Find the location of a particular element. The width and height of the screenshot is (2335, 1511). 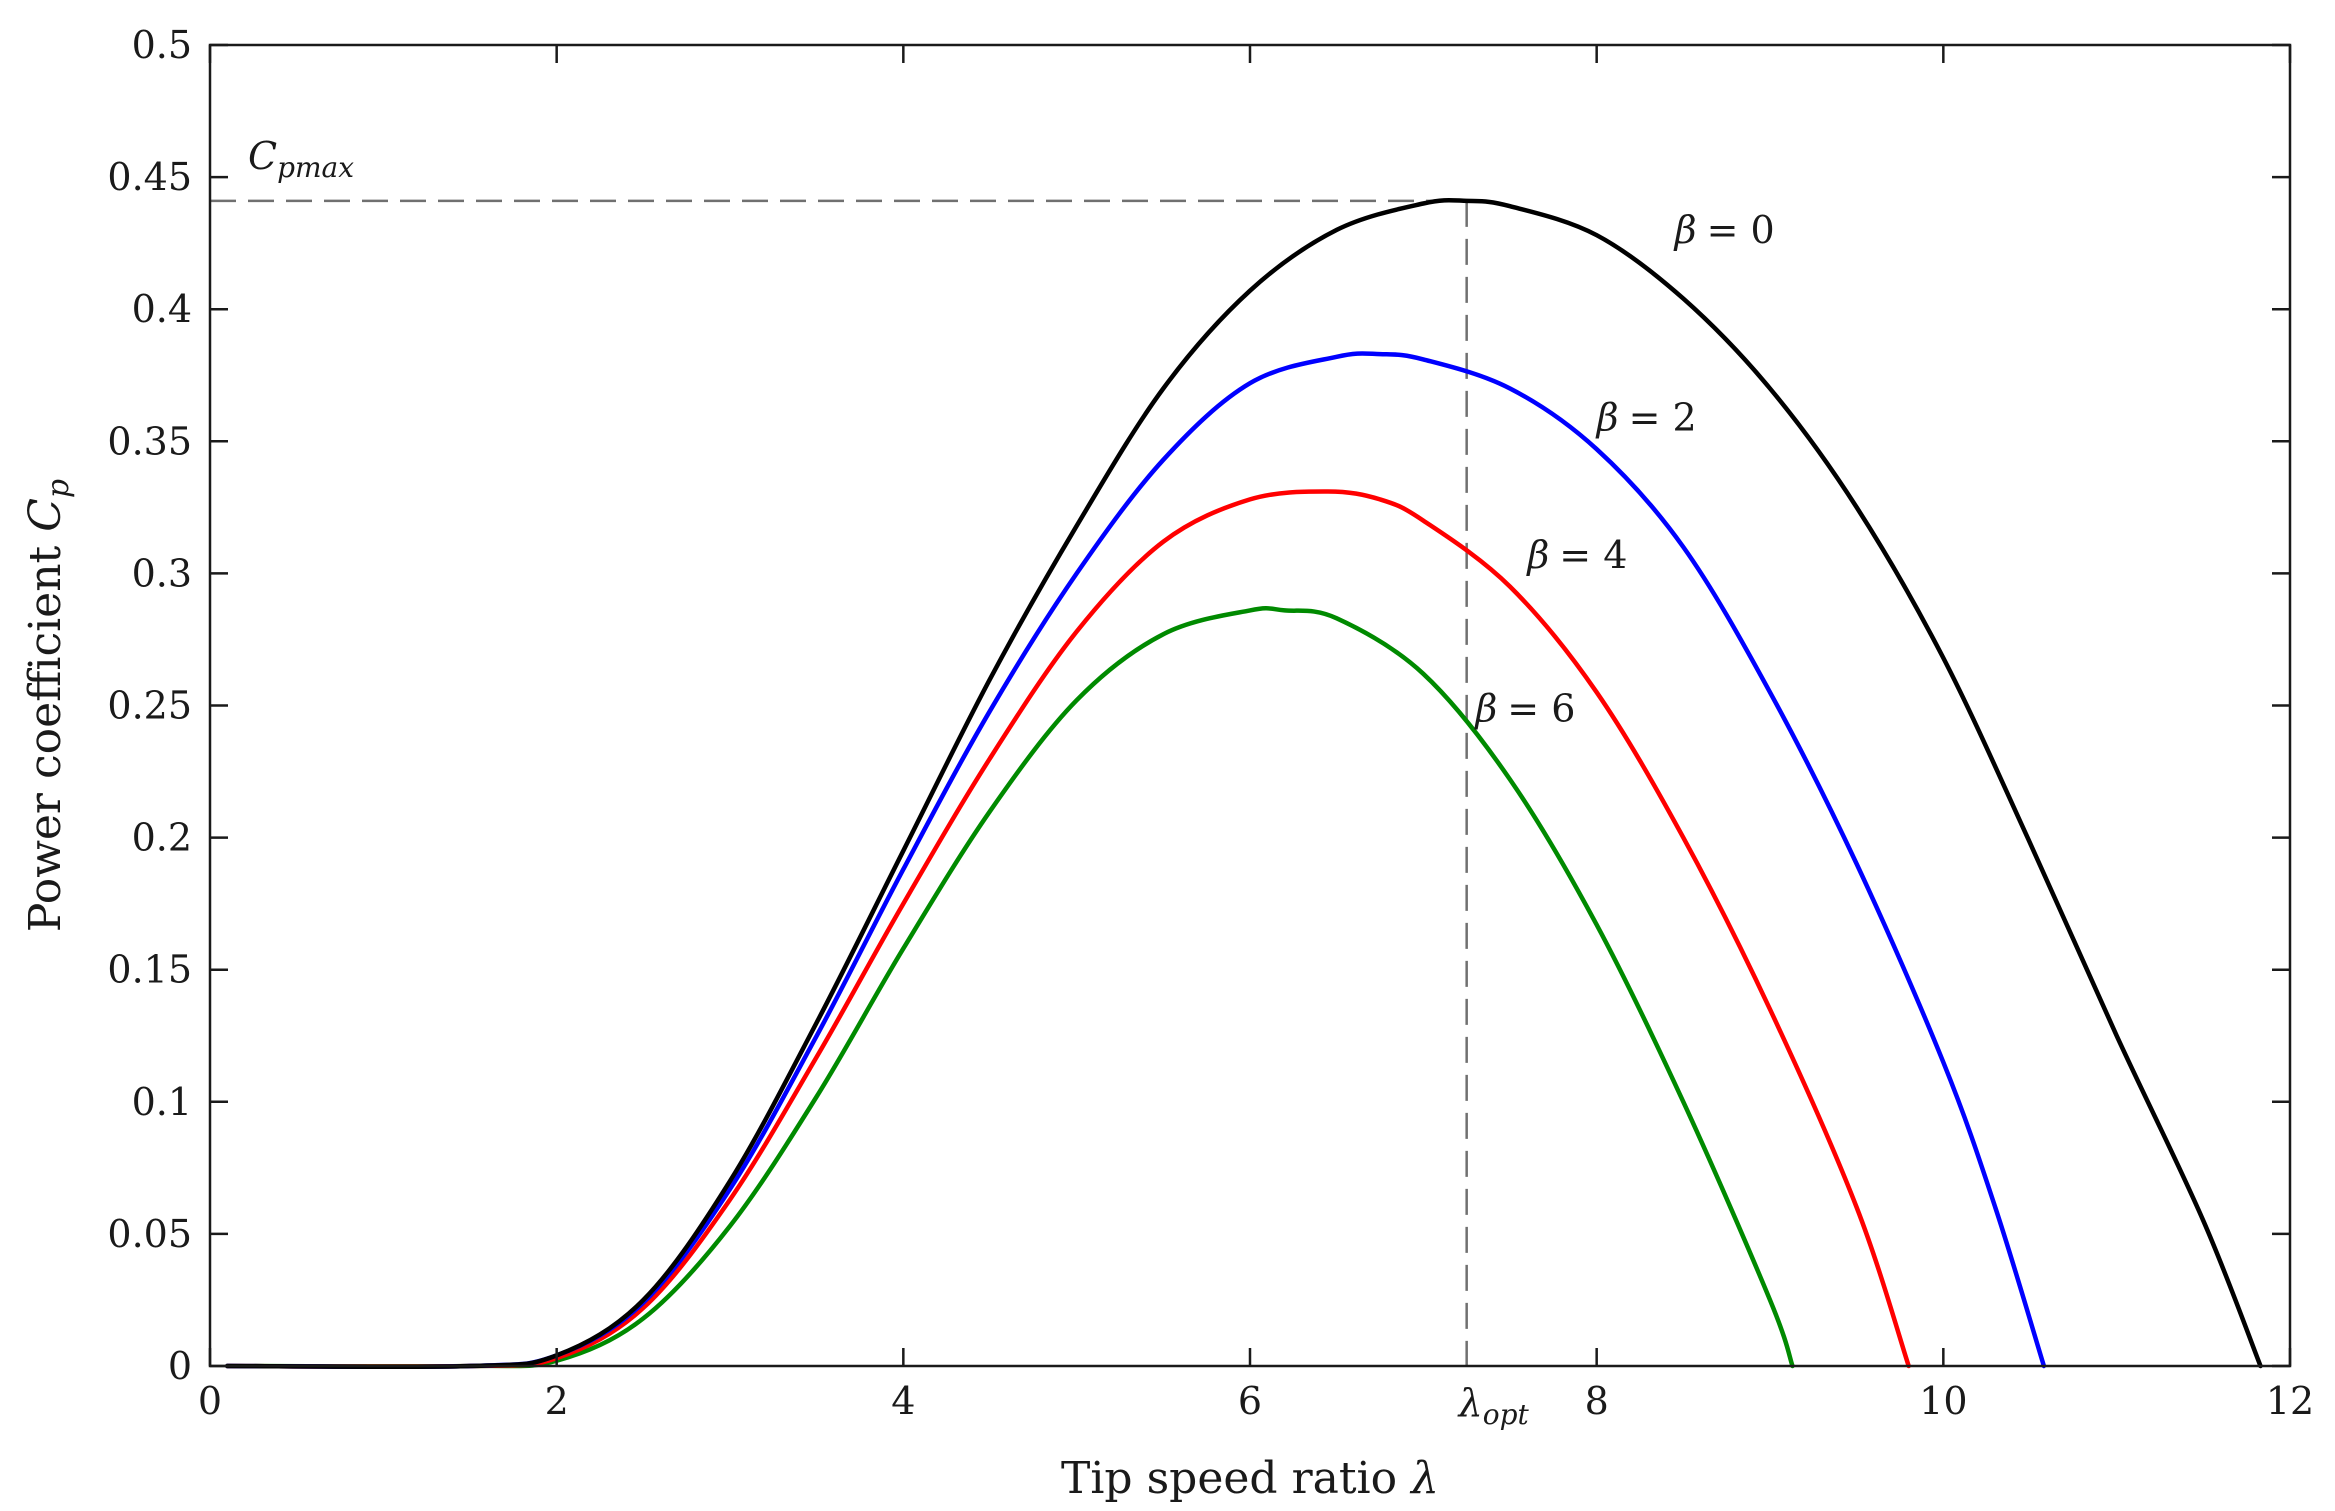

y-tick-label: 0.1 is located at coordinates (162, 1102).